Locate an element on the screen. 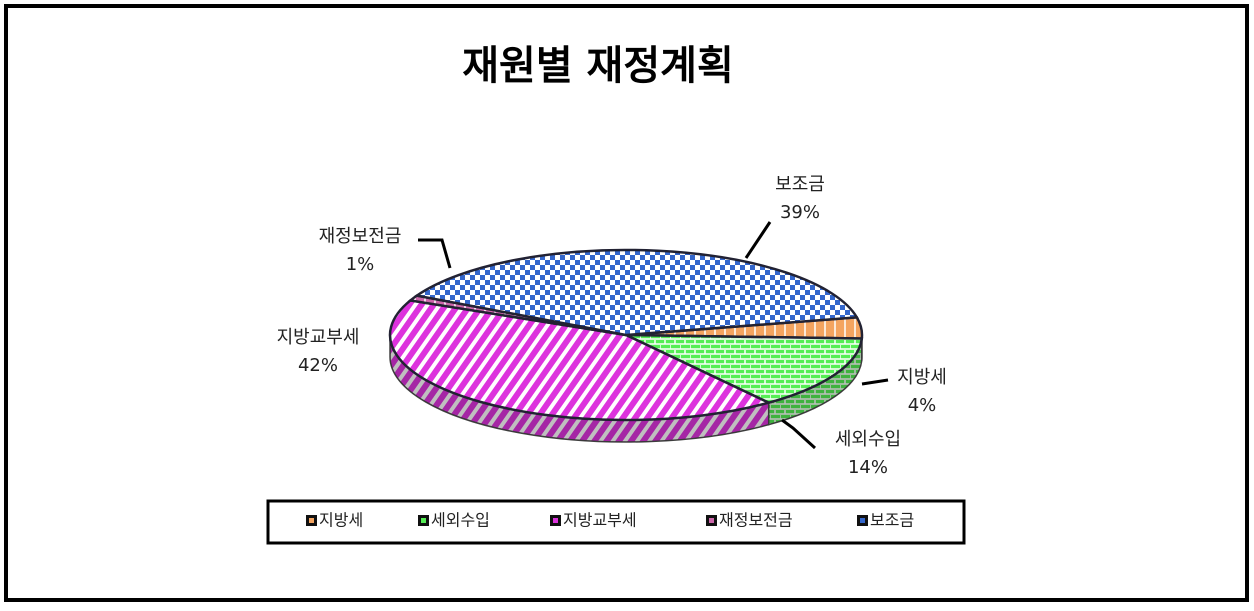  legend-label: 세외수입 is located at coordinates (460, 520).